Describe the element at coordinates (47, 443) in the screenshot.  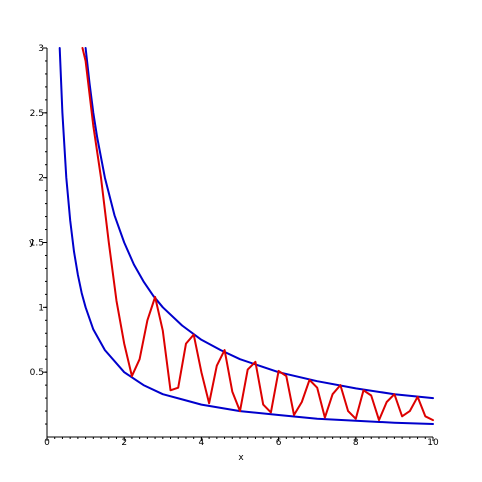
I see `x-tick-label: 0` at that location.